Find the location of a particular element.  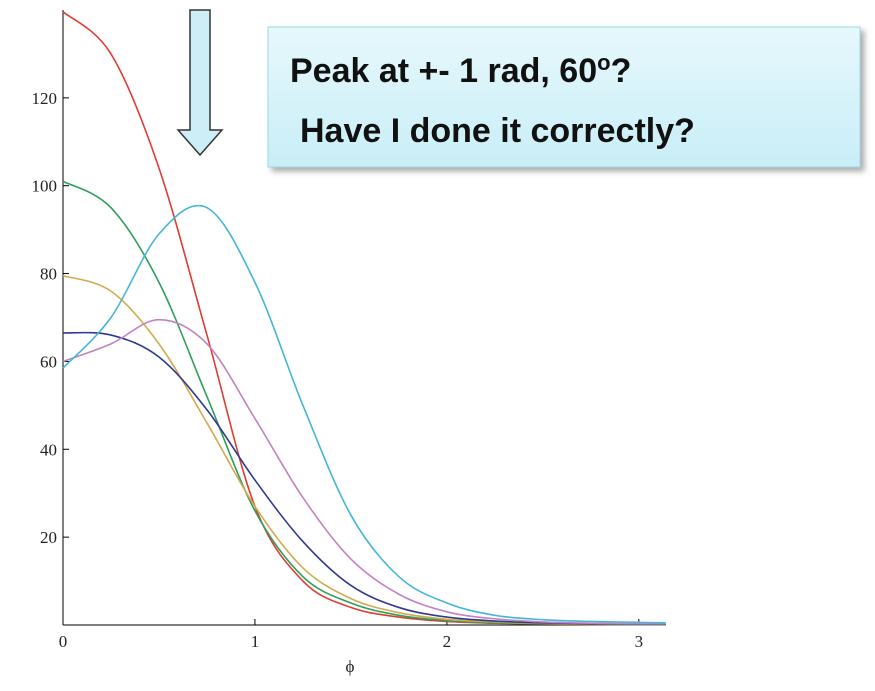

x-tick-label: 3 is located at coordinates (639, 641).